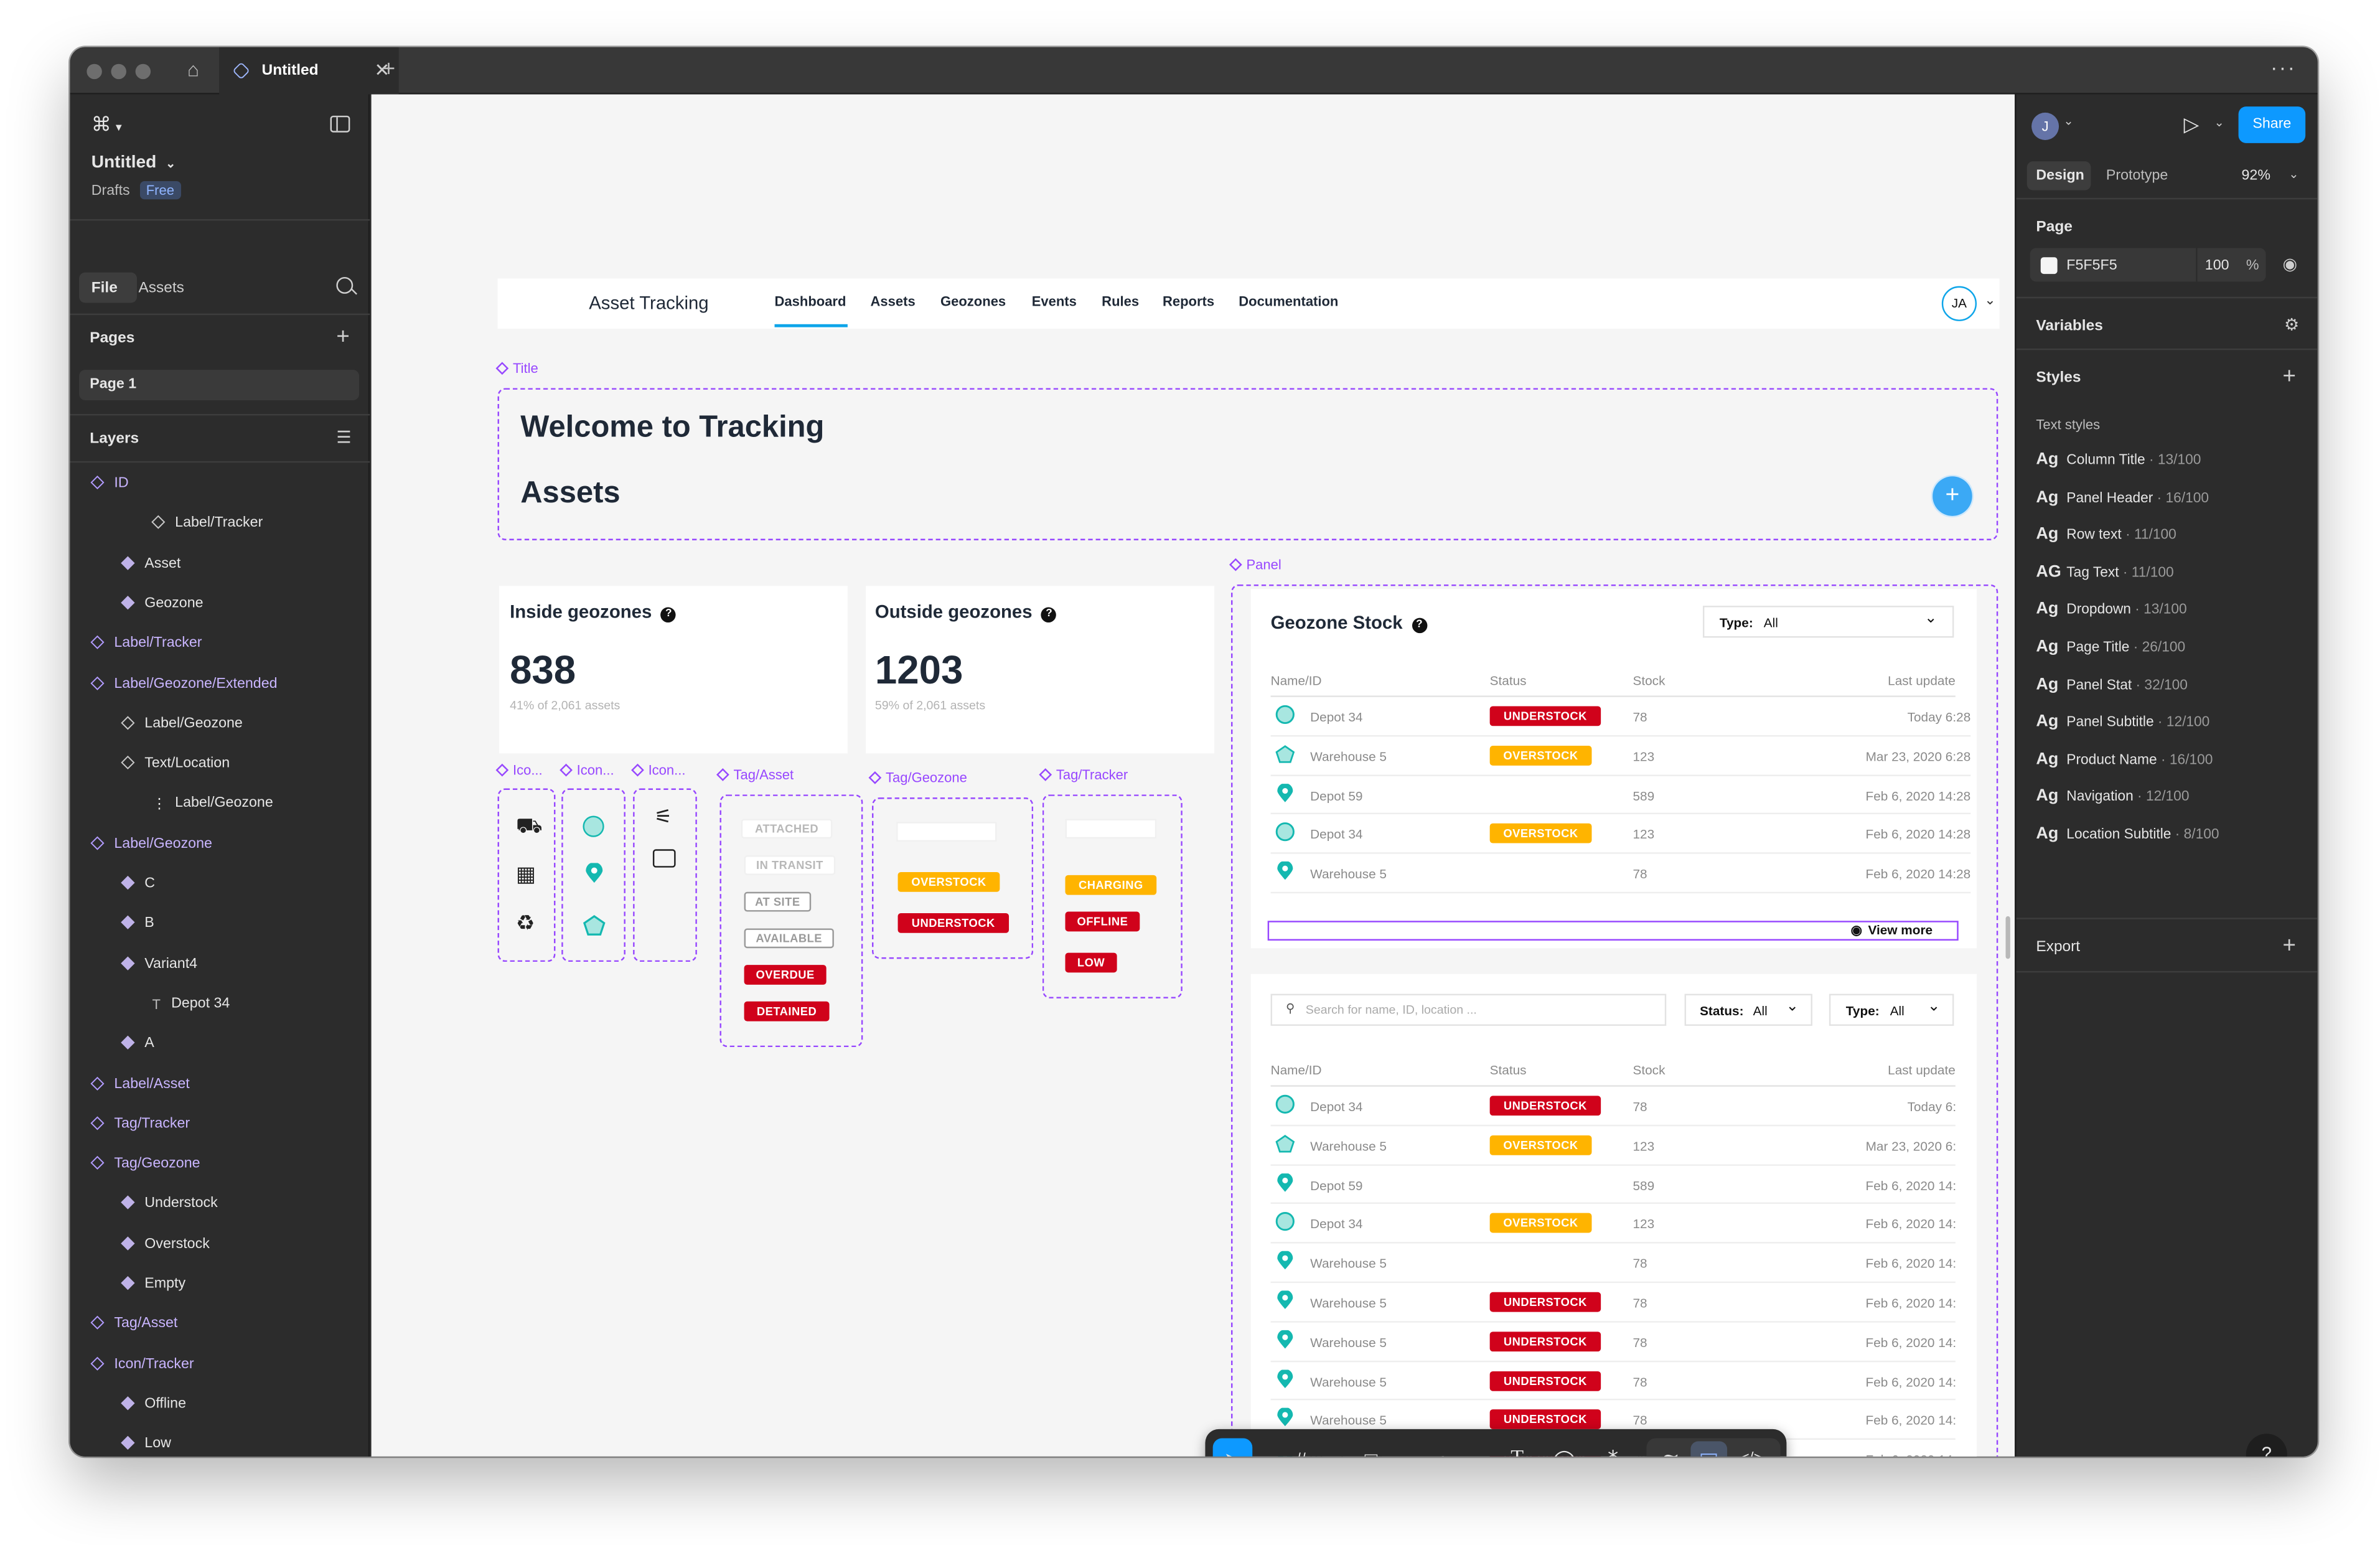 The image size is (2380, 1545). Describe the element at coordinates (2216, 266) in the screenshot. I see `page-opacity-value: 100` at that location.